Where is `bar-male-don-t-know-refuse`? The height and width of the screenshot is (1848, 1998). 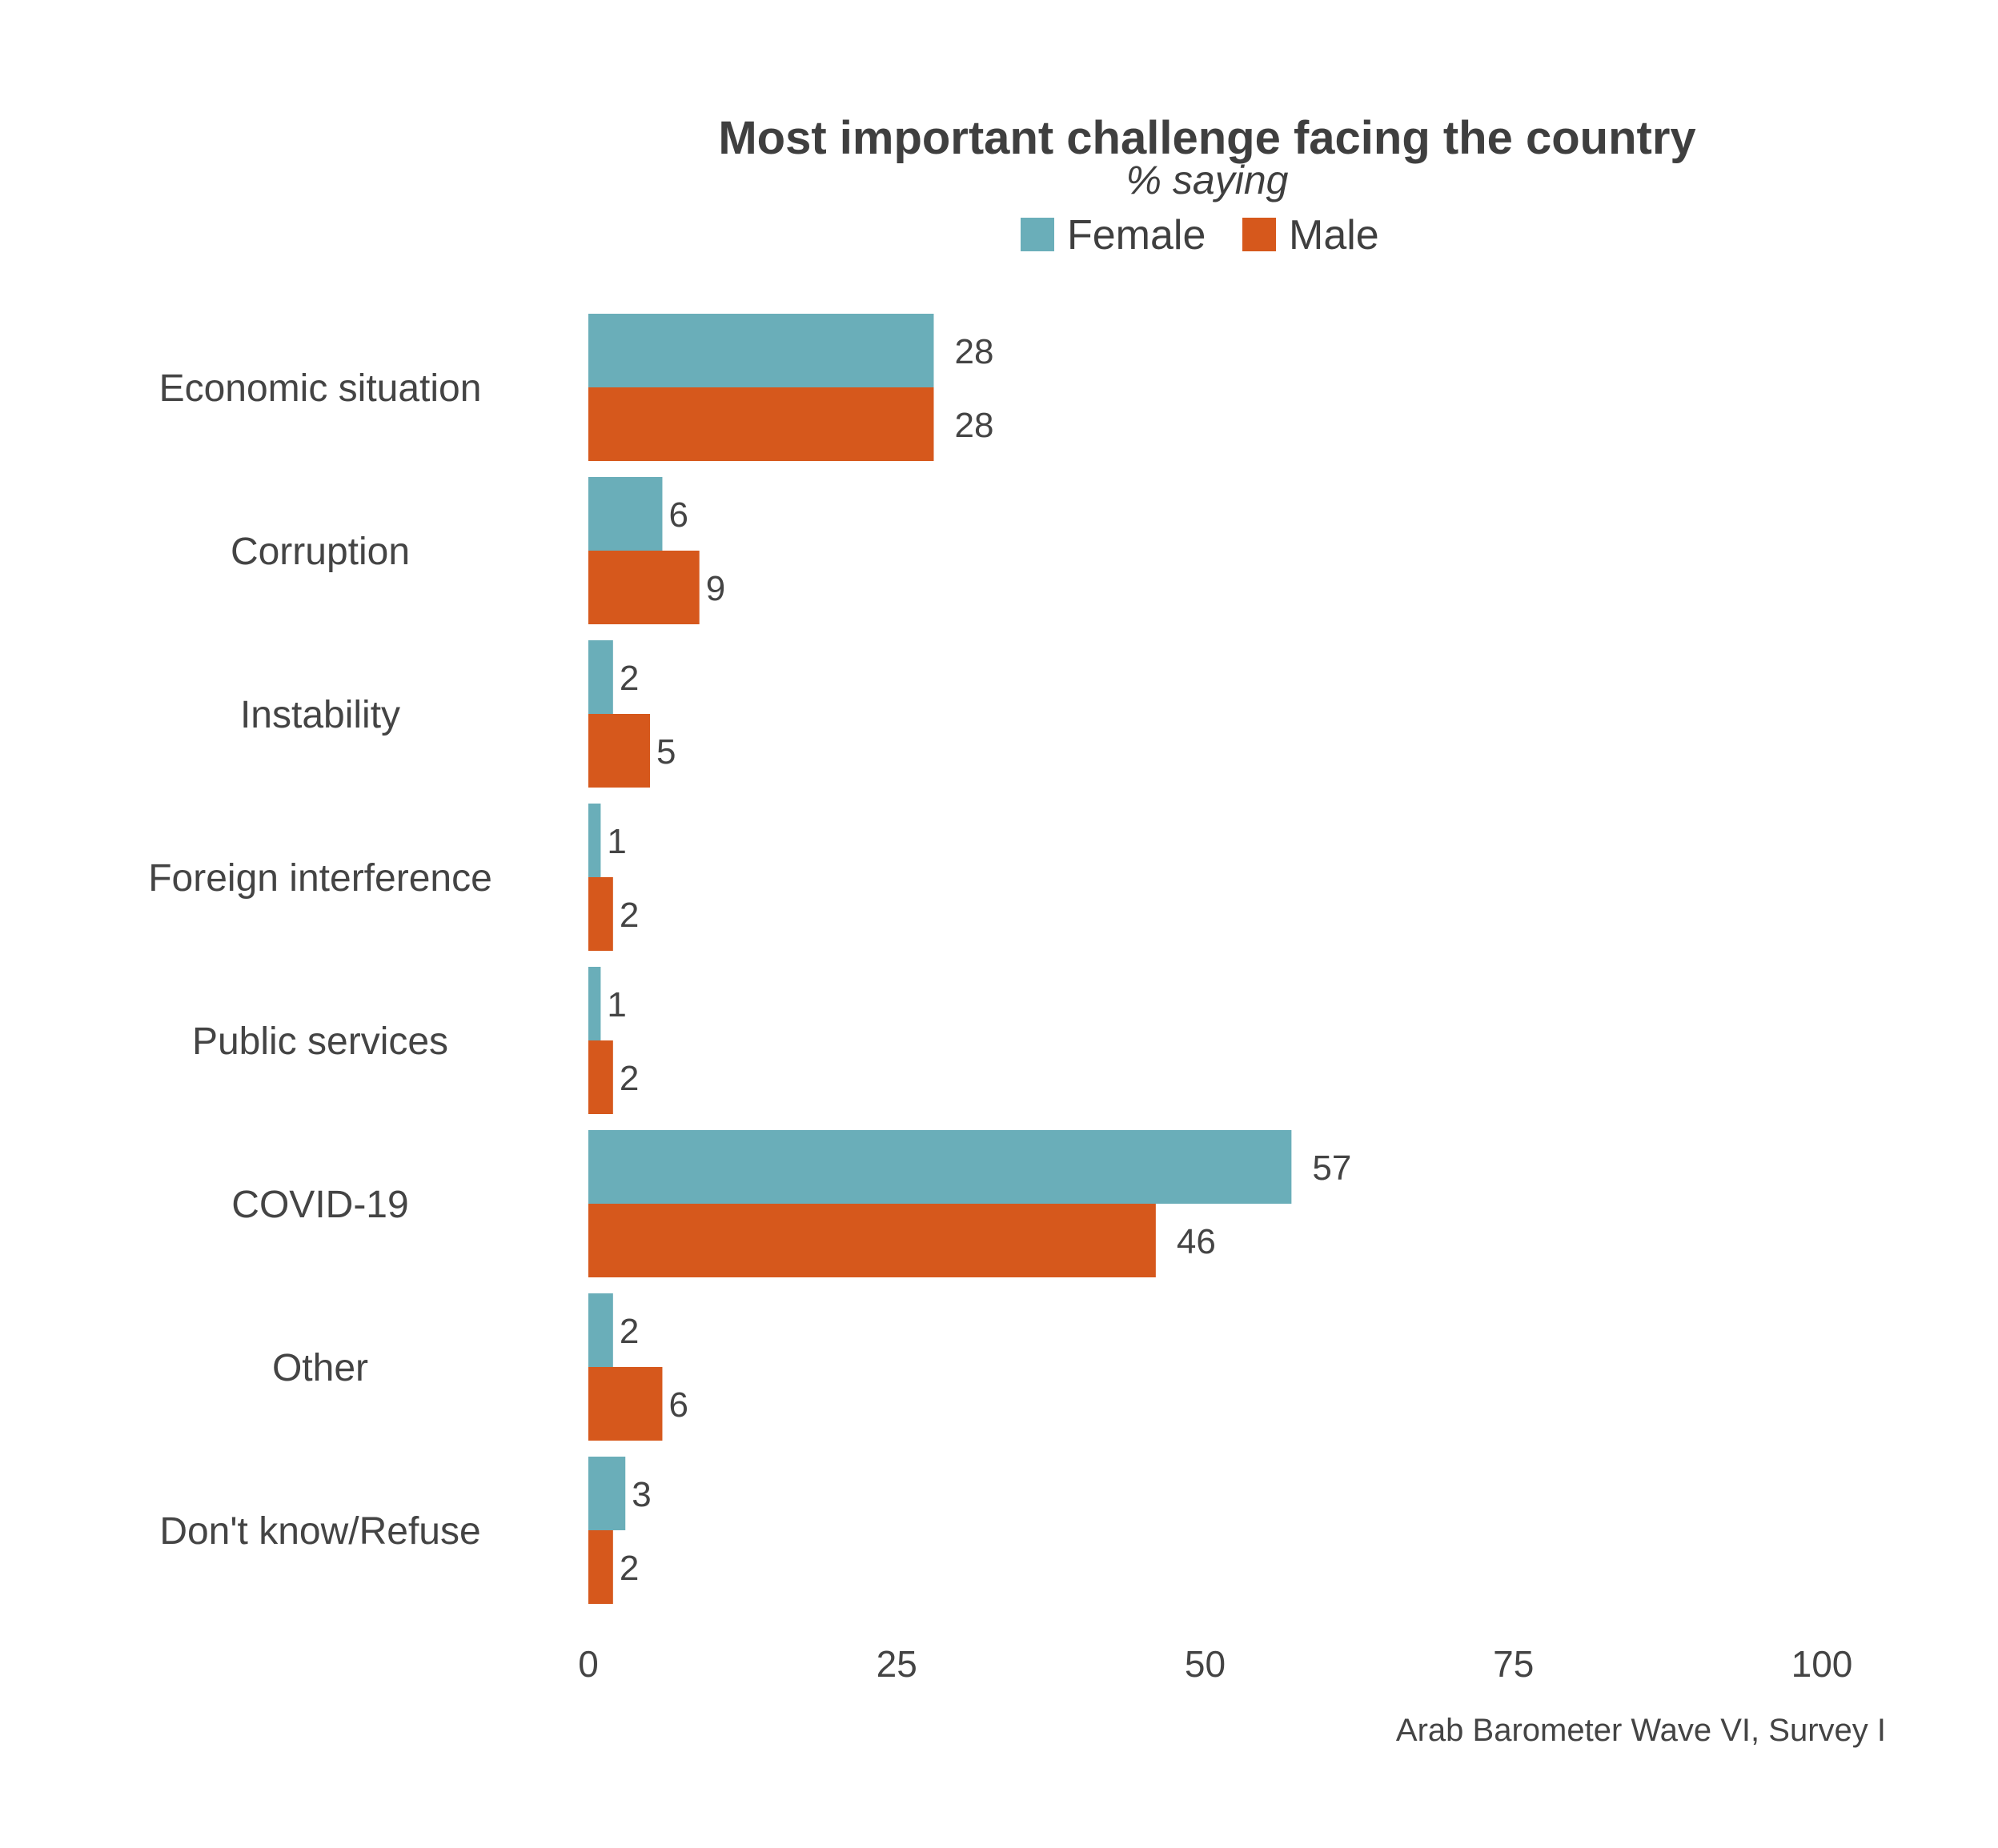
bar-male-don-t-know-refuse is located at coordinates (601, 1567).